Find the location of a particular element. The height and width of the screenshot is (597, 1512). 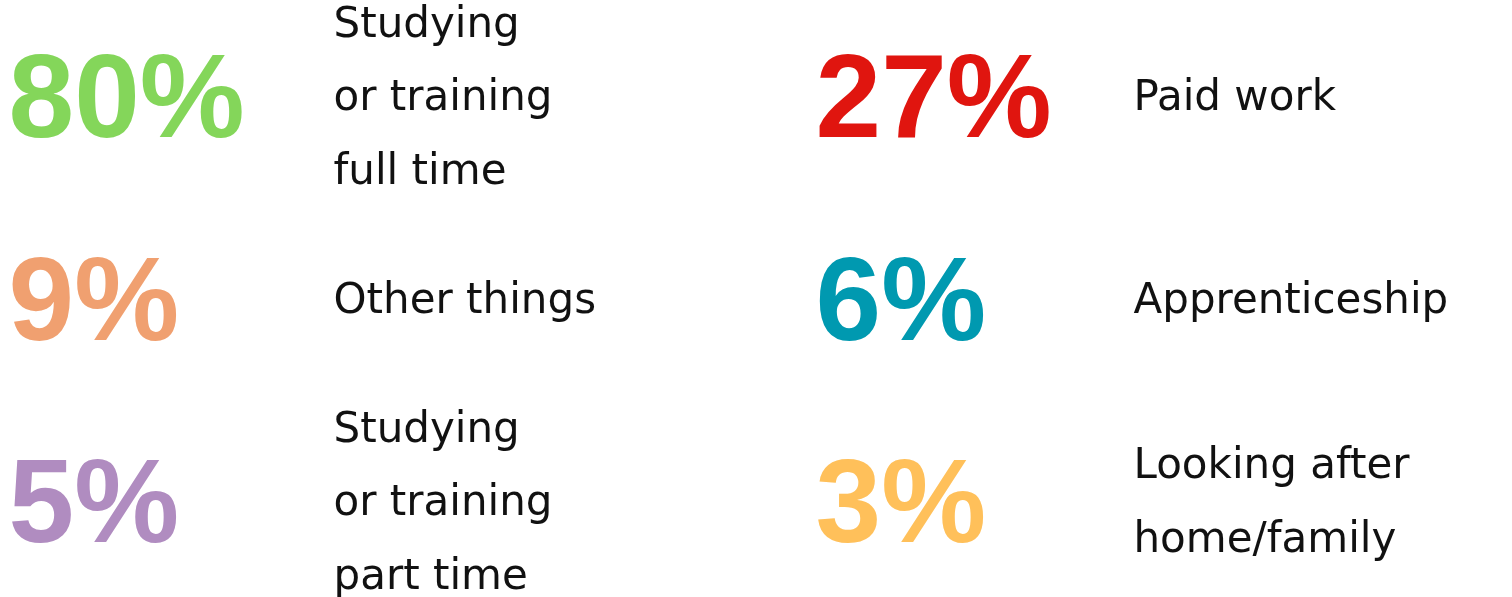

data-label: 6% is located at coordinates (901, 298).